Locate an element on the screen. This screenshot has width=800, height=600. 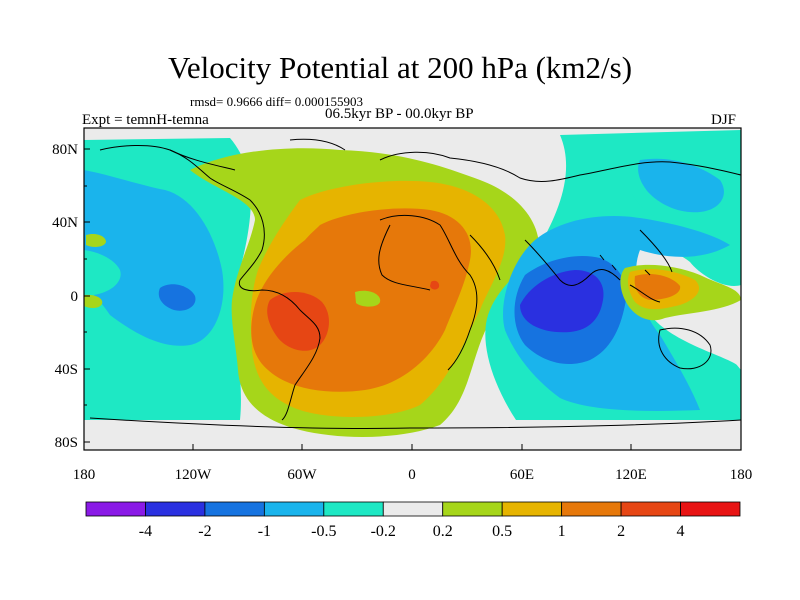
y-tick-labels: 80N 40N 0 40S 80S is located at coordinates (65, 296).